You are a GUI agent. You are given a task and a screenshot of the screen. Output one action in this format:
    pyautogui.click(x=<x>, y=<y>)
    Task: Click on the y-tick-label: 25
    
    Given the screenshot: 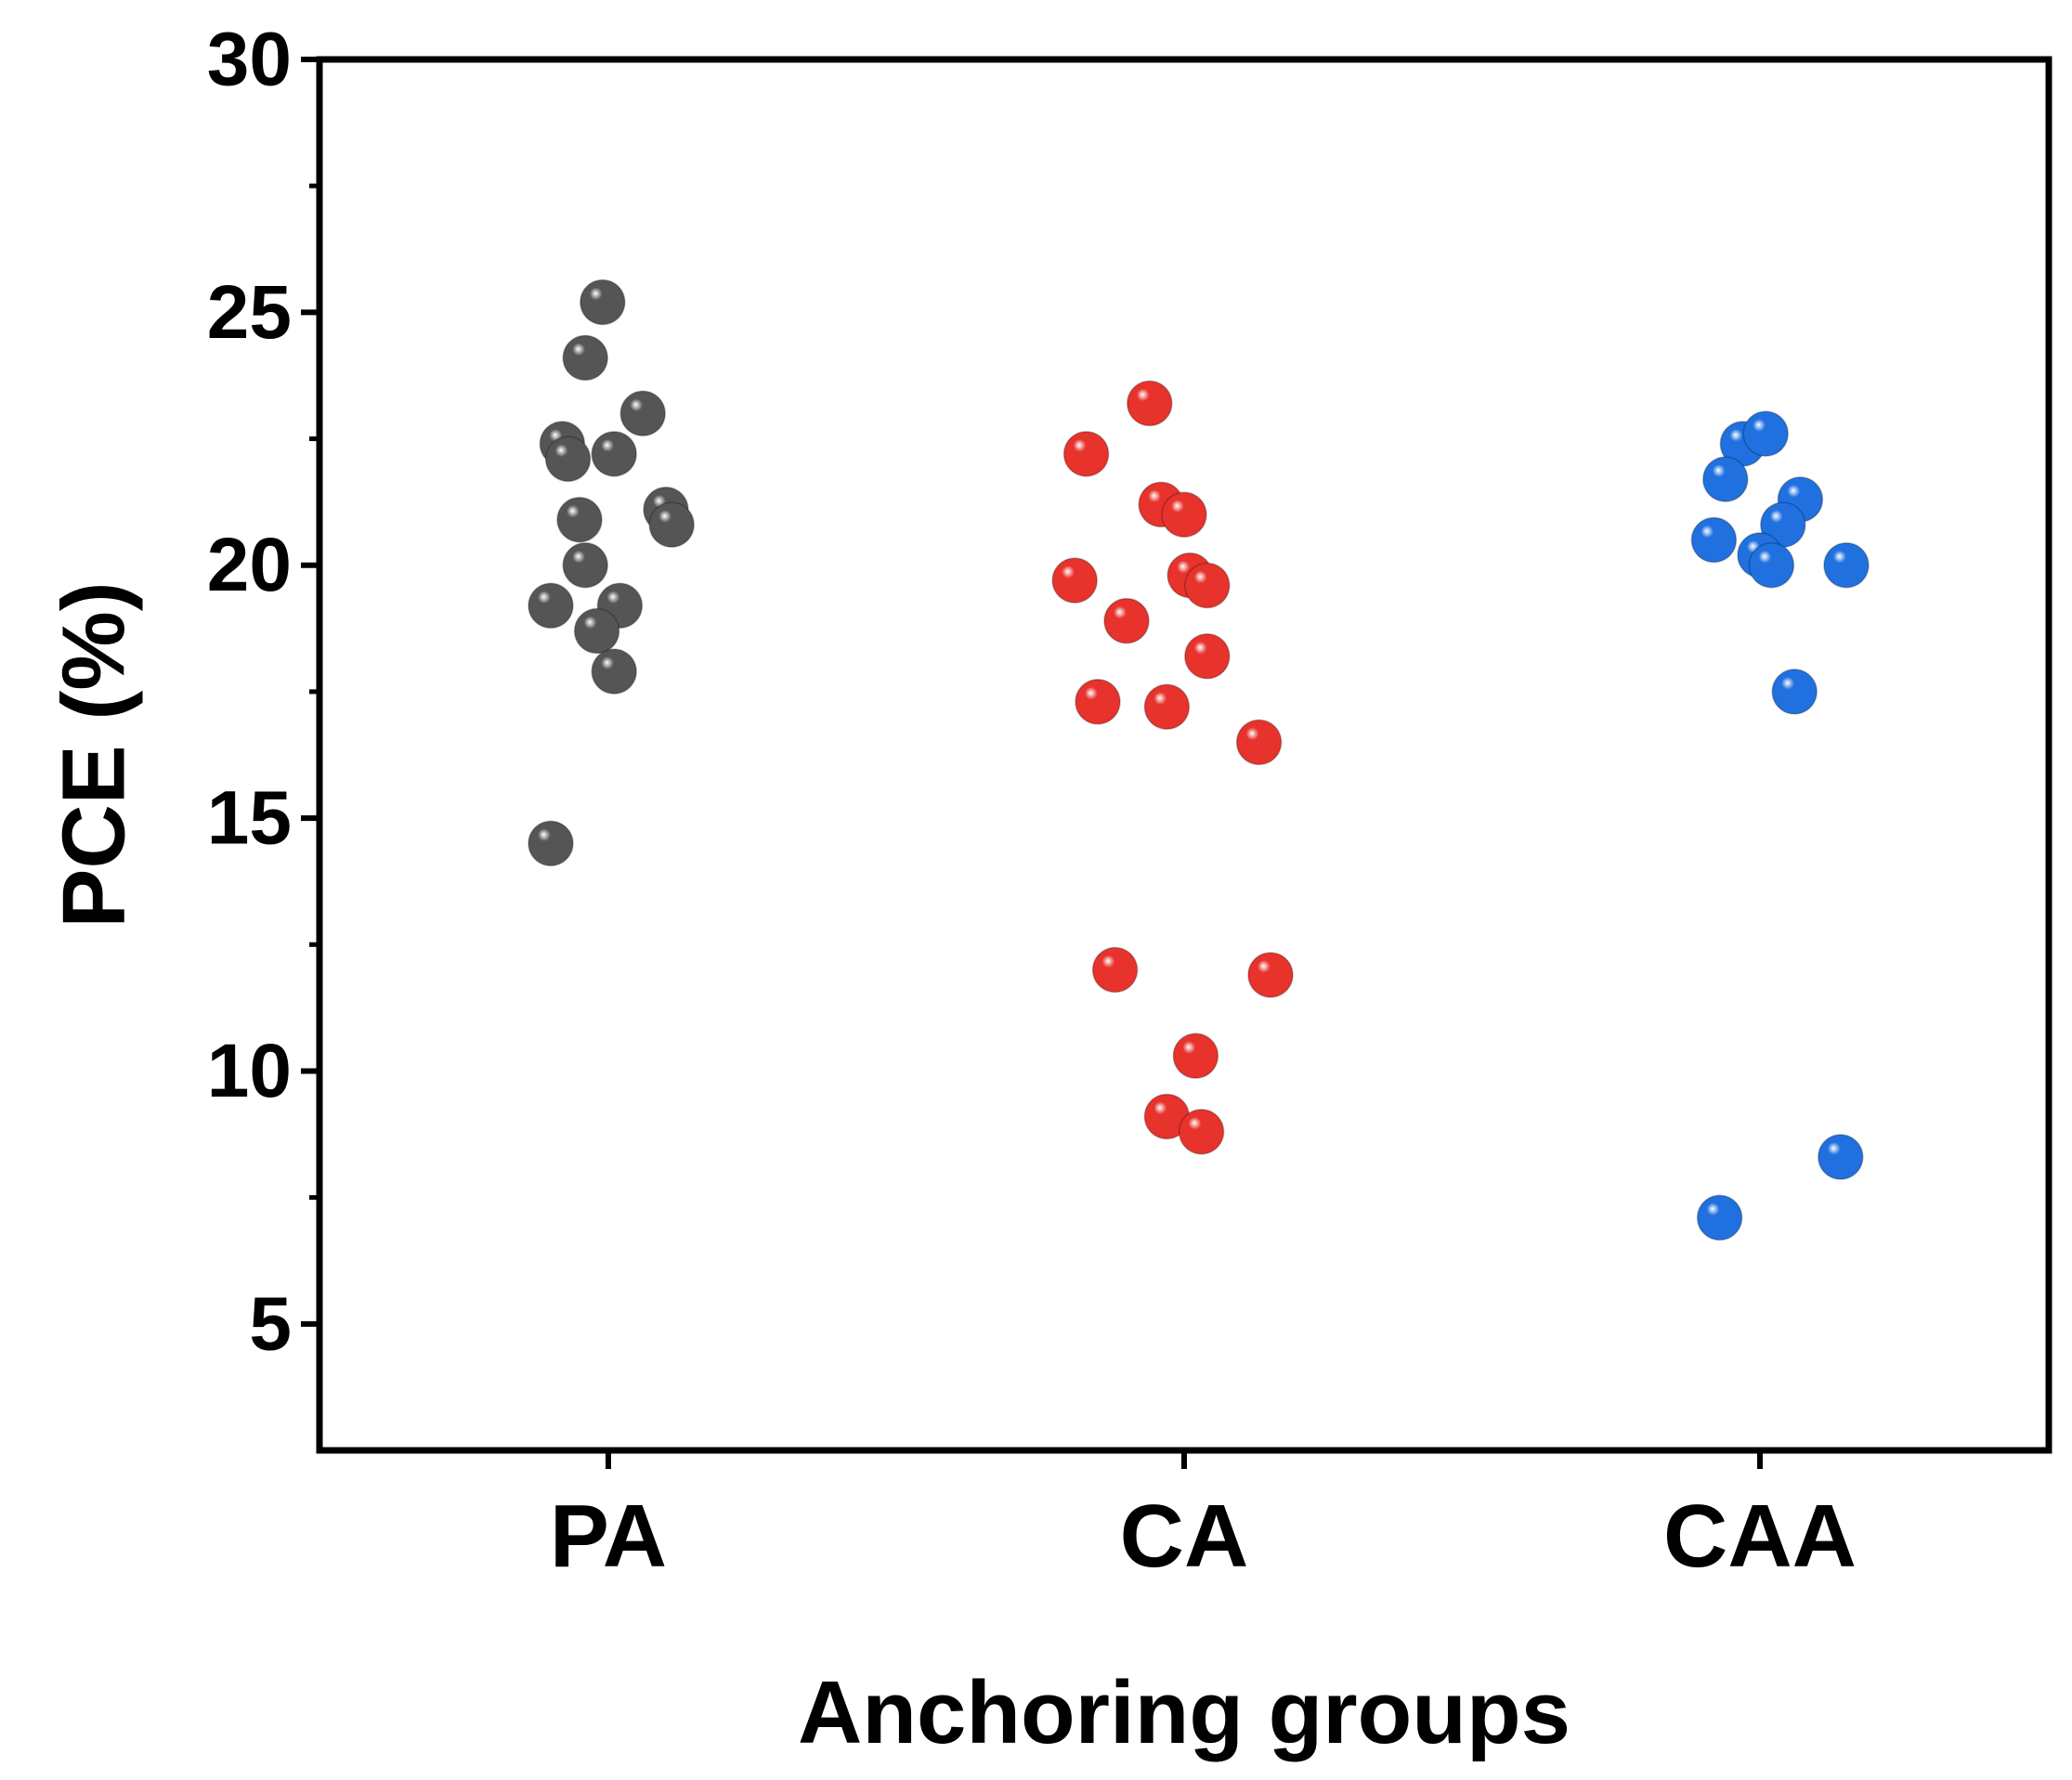 What is the action you would take?
    pyautogui.click(x=249, y=313)
    